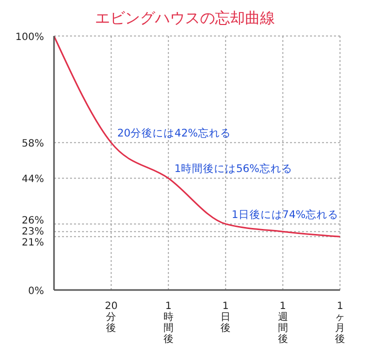 The width and height of the screenshot is (370, 350). Describe the element at coordinates (285, 214) in the screenshot. I see `annotation: 1日後には74%忘れる` at that location.